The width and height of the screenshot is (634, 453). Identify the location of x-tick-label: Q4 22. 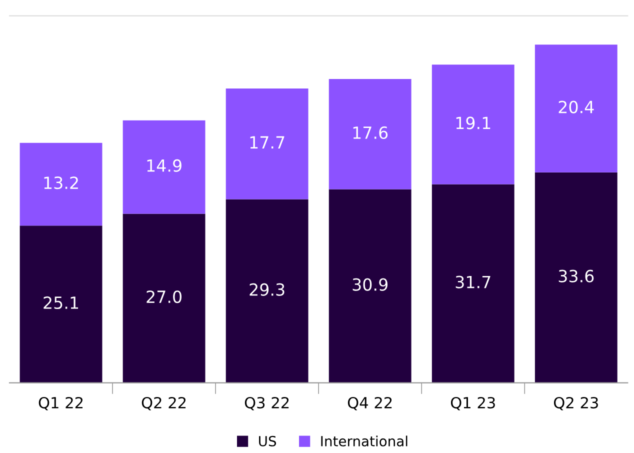
(370, 403).